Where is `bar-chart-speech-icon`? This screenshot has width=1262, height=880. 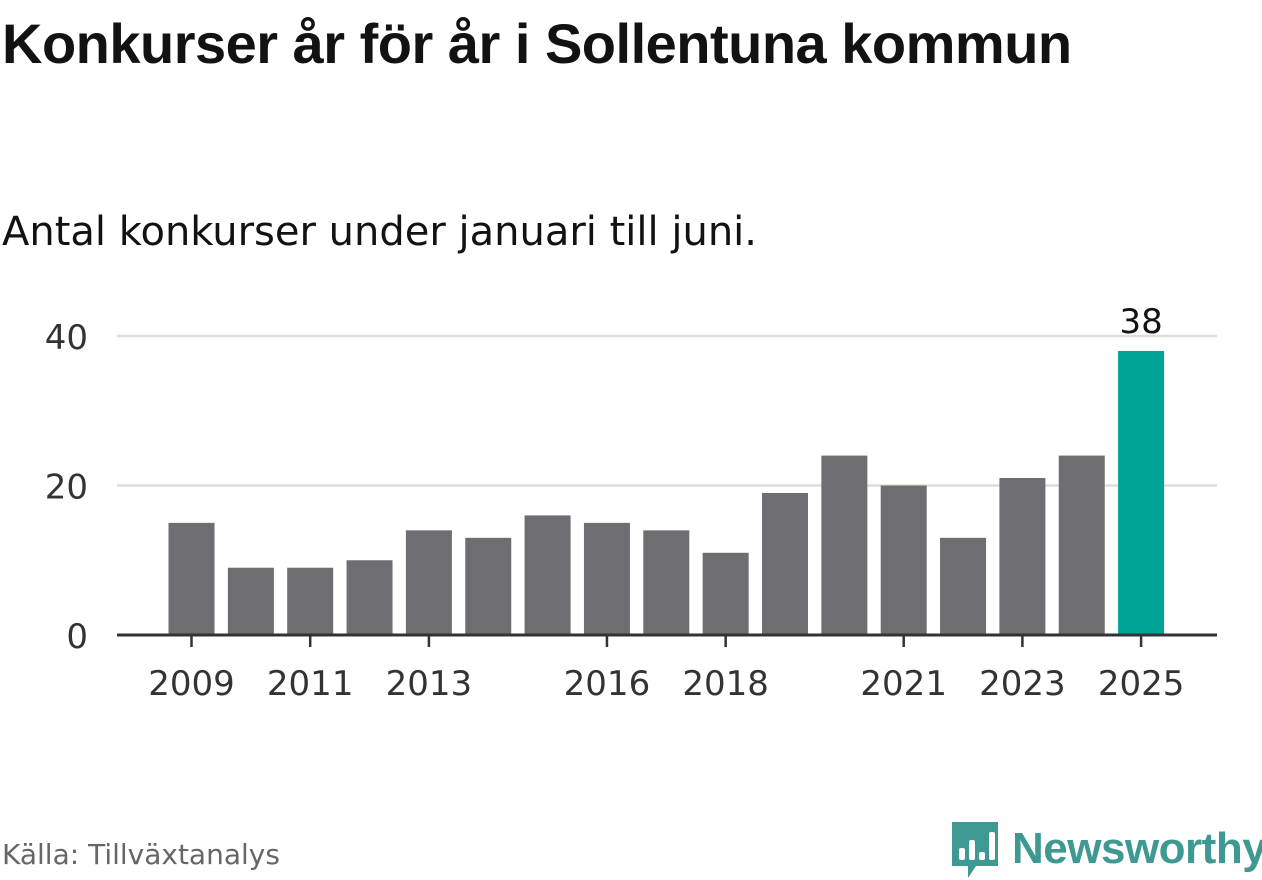 bar-chart-speech-icon is located at coordinates (975, 850).